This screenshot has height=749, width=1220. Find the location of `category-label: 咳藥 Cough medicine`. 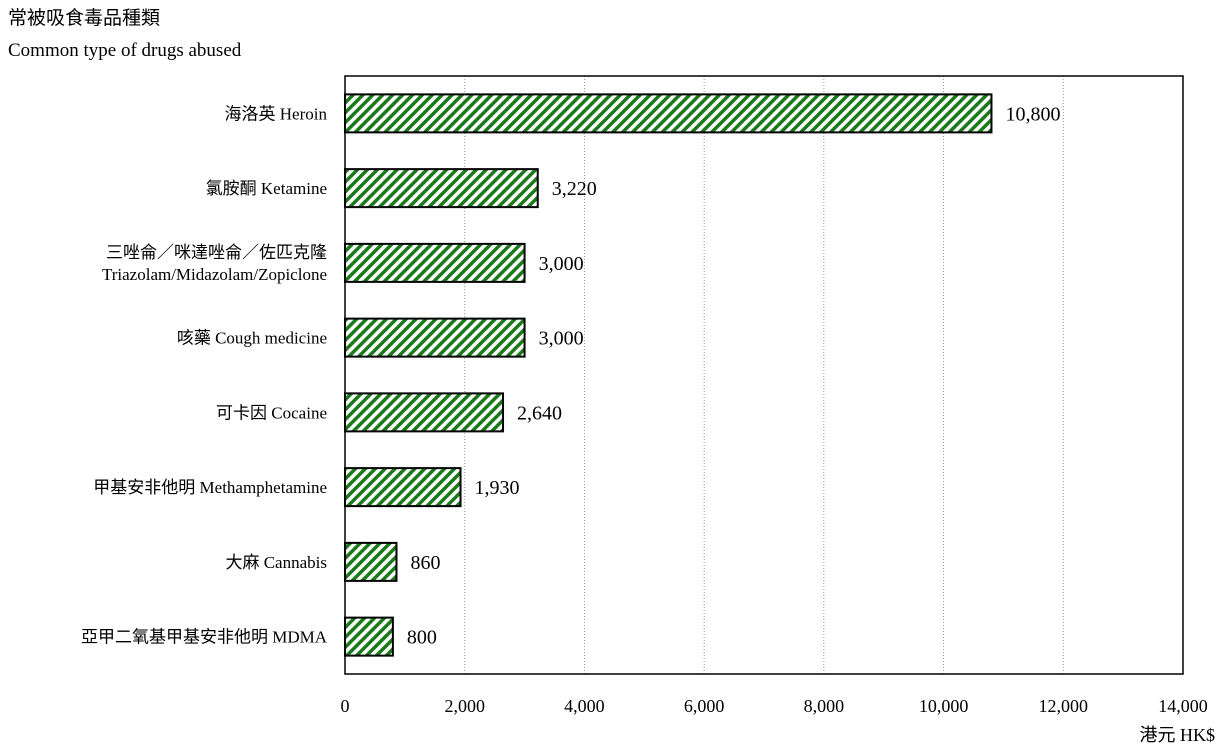

category-label: 咳藥 Cough medicine is located at coordinates (252, 338).